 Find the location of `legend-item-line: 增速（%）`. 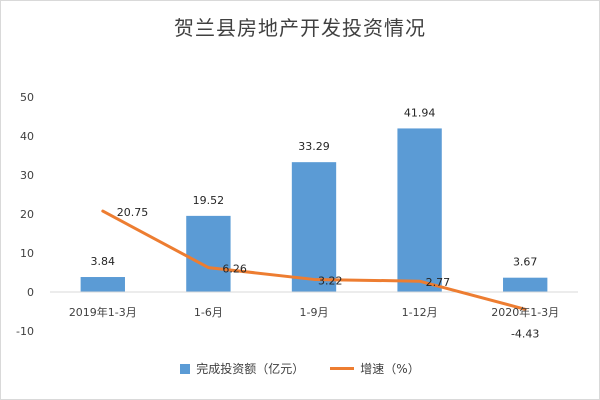

legend-item-line: 增速（%） is located at coordinates (375, 368).